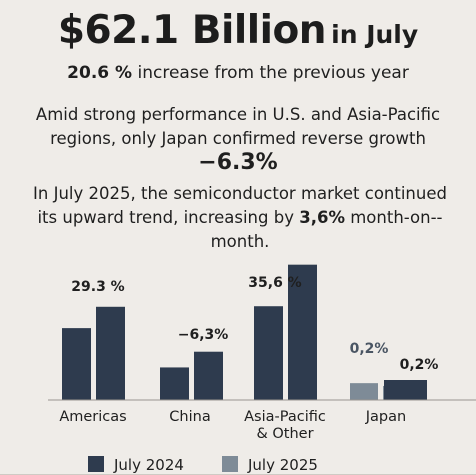 Image resolution: width=476 pixels, height=475 pixels. Describe the element at coordinates (203, 335) in the screenshot. I see `data-label-1: −6,3%` at that location.